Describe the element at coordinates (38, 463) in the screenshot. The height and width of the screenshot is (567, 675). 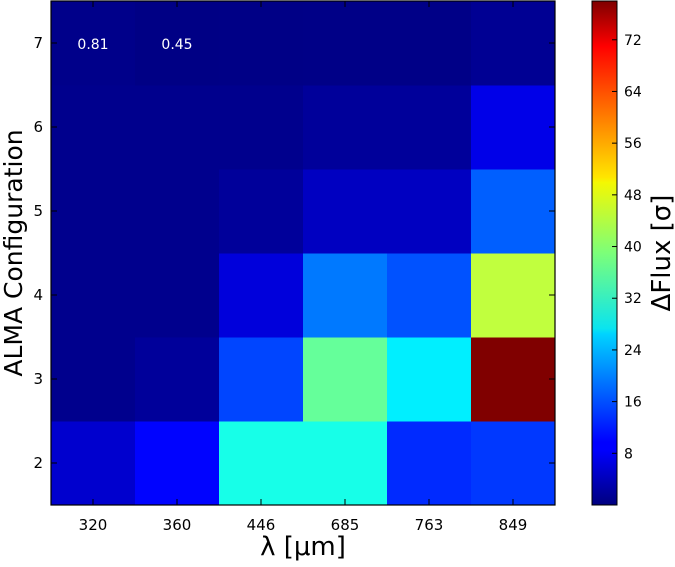
I see `y-tick-label: 2` at that location.